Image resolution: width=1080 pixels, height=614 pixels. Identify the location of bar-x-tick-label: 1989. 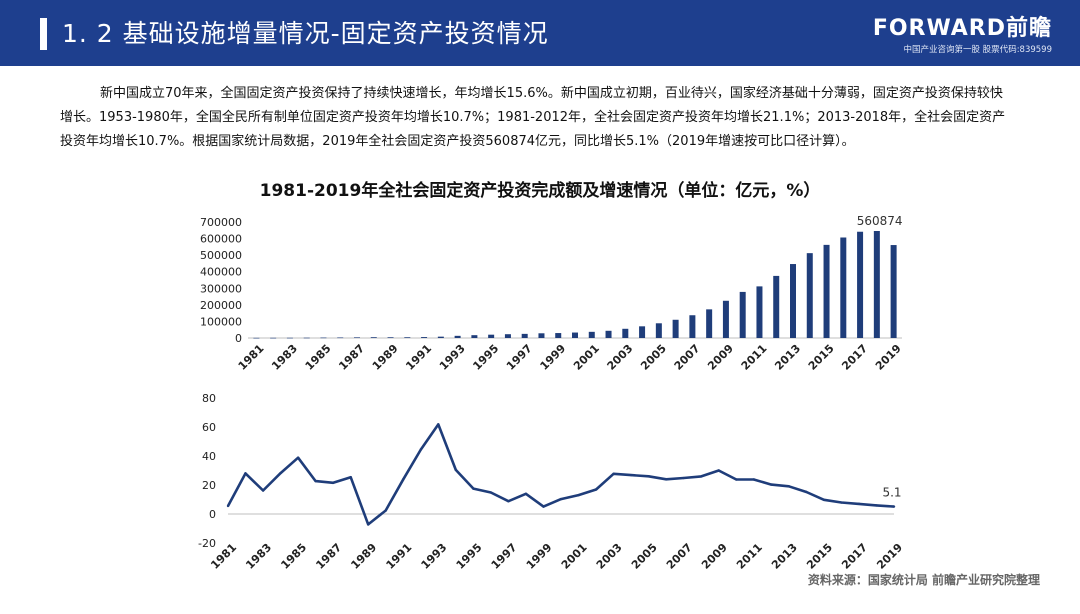
(385, 357).